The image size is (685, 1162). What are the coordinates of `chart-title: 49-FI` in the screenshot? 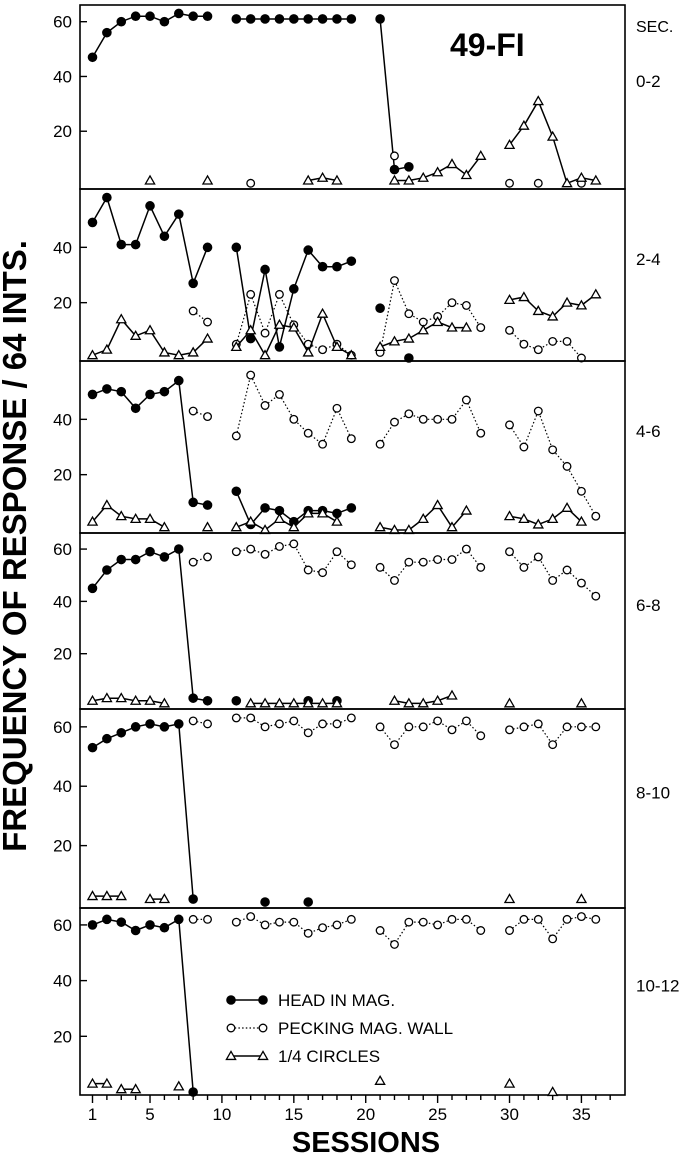 It's located at (487, 45).